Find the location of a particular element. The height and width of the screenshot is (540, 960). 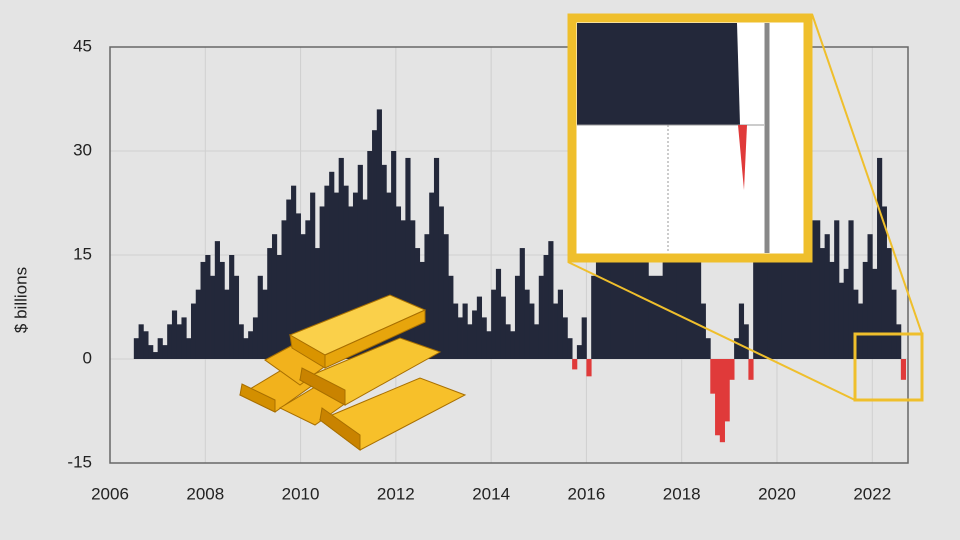

y-tick-label: 30 is located at coordinates (82, 149).